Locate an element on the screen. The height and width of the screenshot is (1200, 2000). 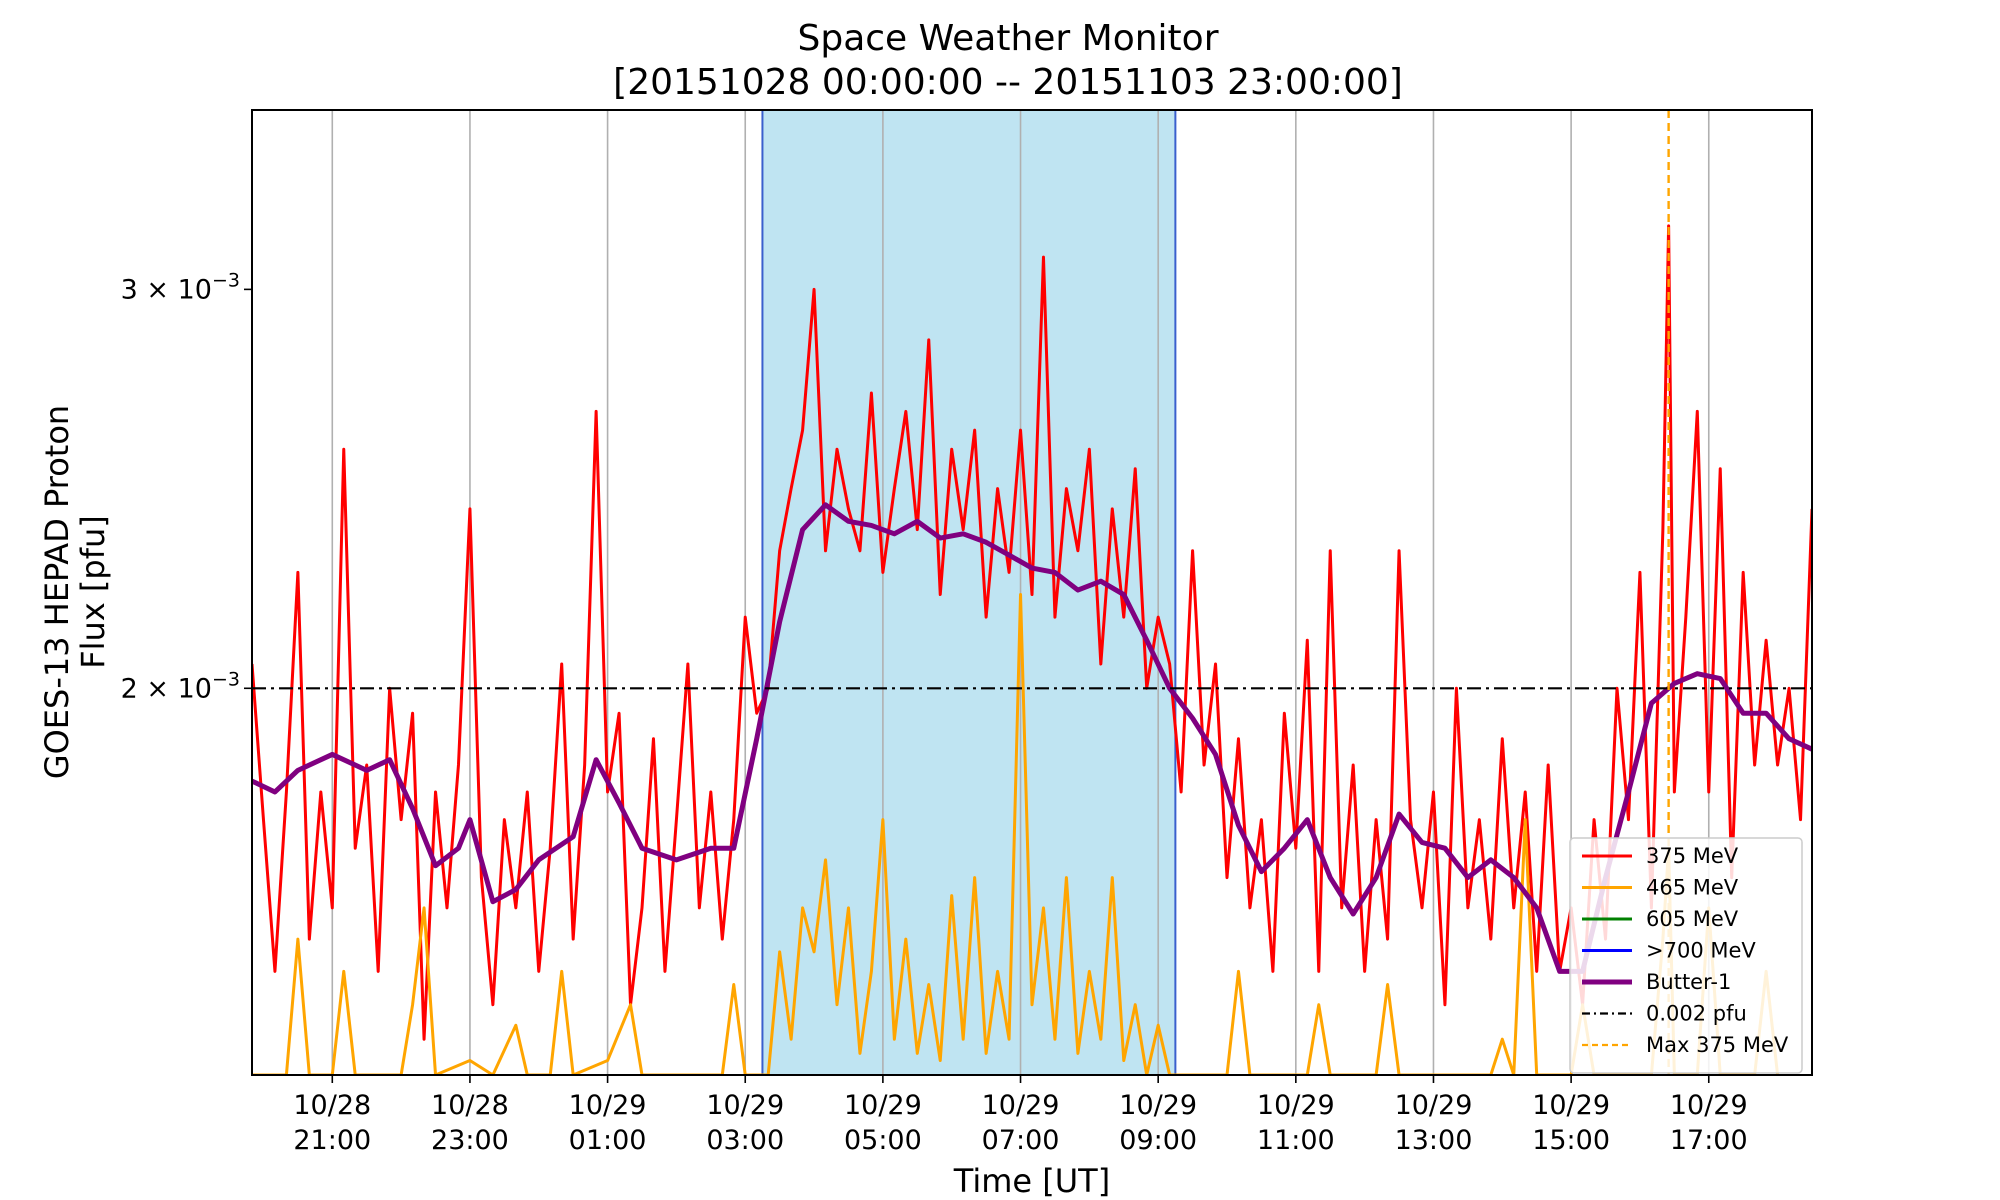
x-tick-label-time: 17:00 is located at coordinates (1709, 1140).